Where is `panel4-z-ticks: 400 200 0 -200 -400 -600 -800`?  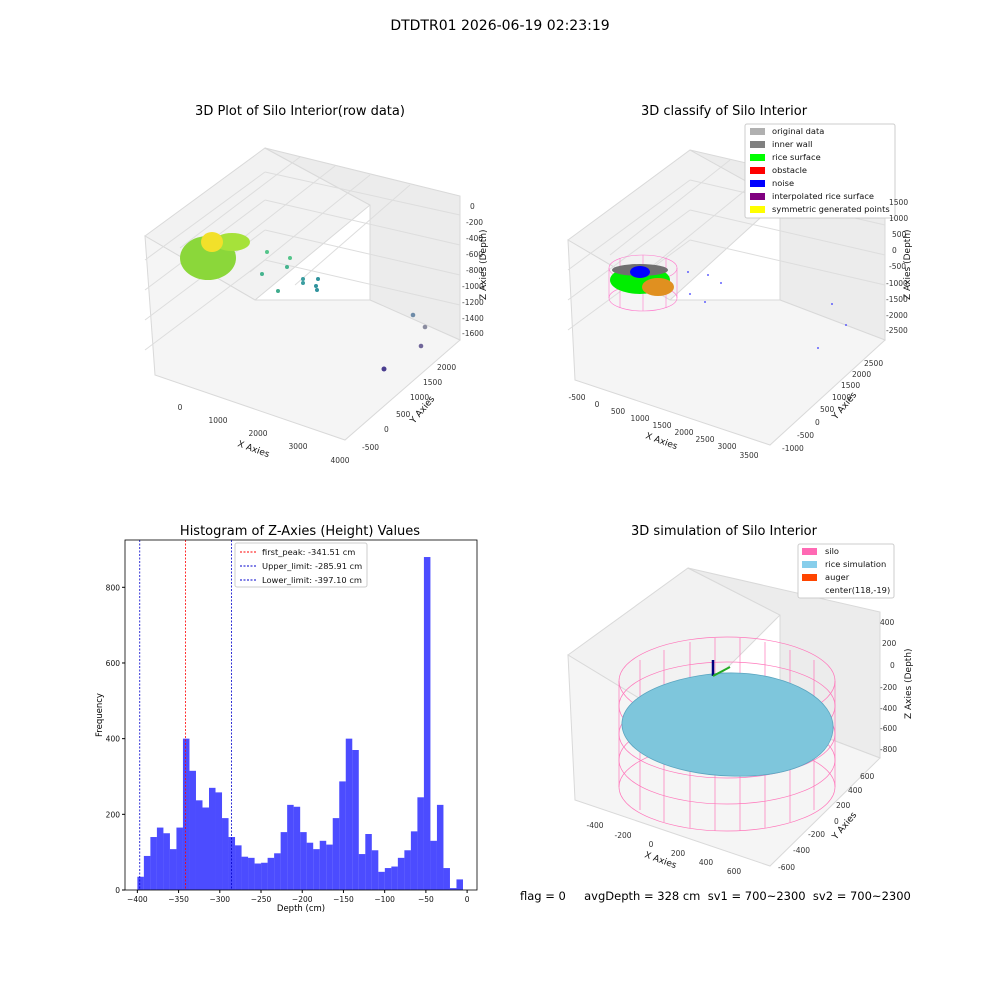
panel4-z-ticks: 400 200 0 -200 -400 -600 -800 is located at coordinates (888, 686).